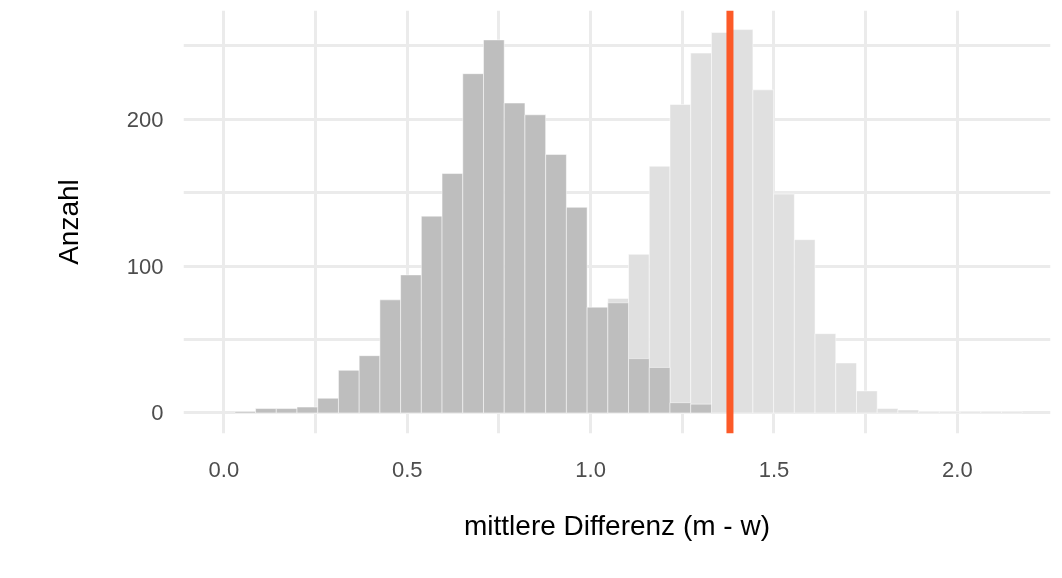  What do you see at coordinates (145, 119) in the screenshot?
I see `y-tick-label: 200` at bounding box center [145, 119].